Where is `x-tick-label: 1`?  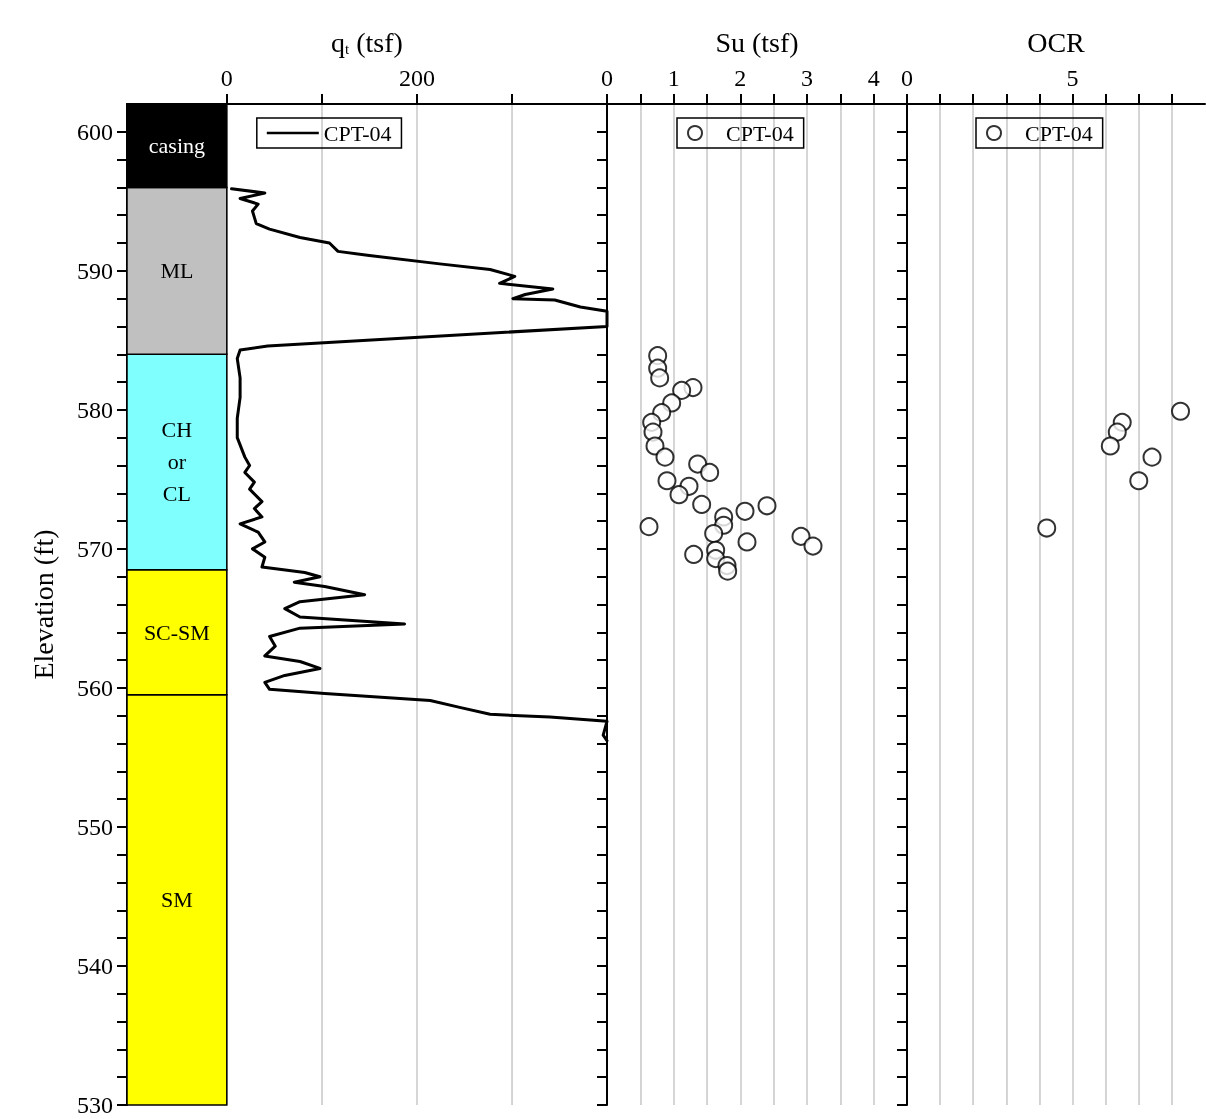
x-tick-label: 1 is located at coordinates (673, 78).